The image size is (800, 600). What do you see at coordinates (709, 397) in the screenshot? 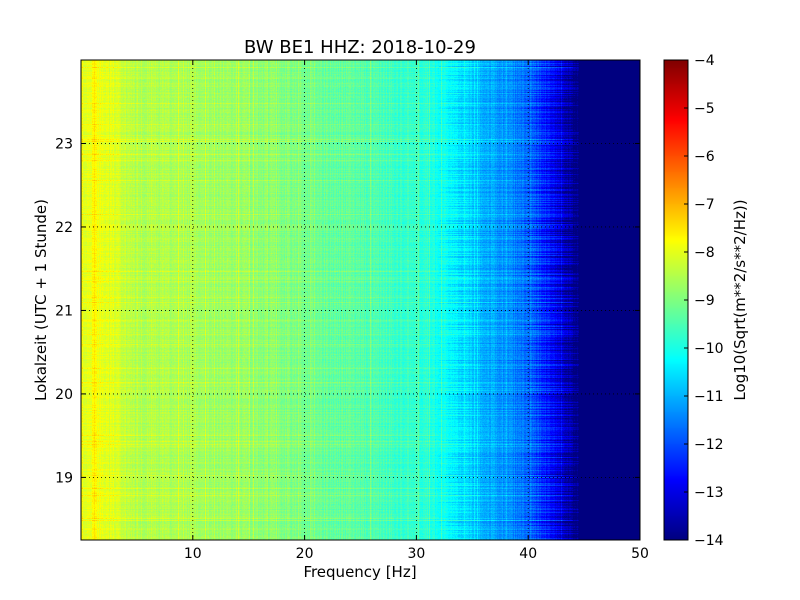
I see `colorbar-tick-label: −11` at bounding box center [709, 397].